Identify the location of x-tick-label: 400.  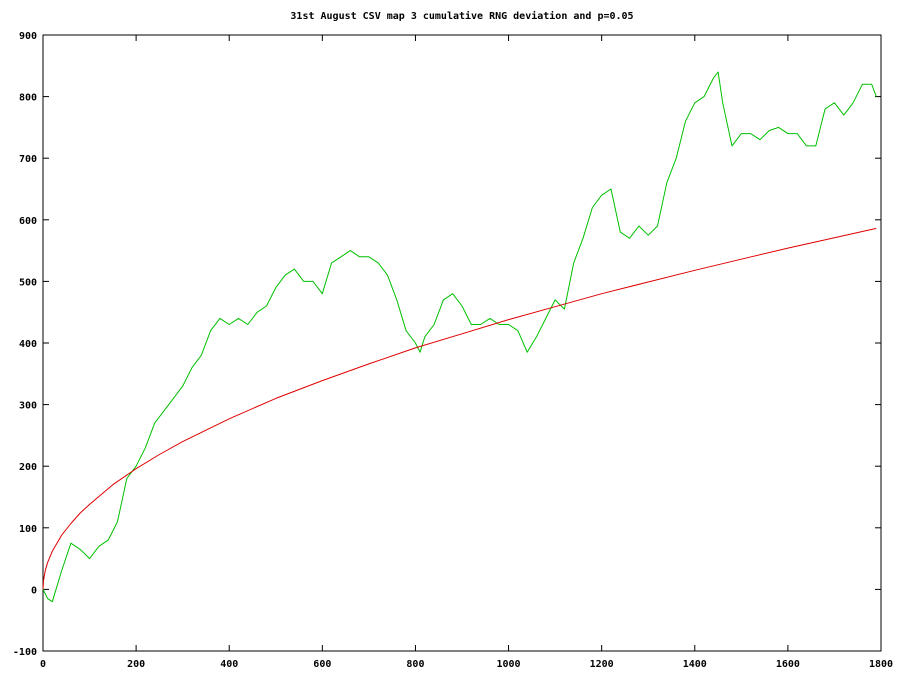
(229, 664).